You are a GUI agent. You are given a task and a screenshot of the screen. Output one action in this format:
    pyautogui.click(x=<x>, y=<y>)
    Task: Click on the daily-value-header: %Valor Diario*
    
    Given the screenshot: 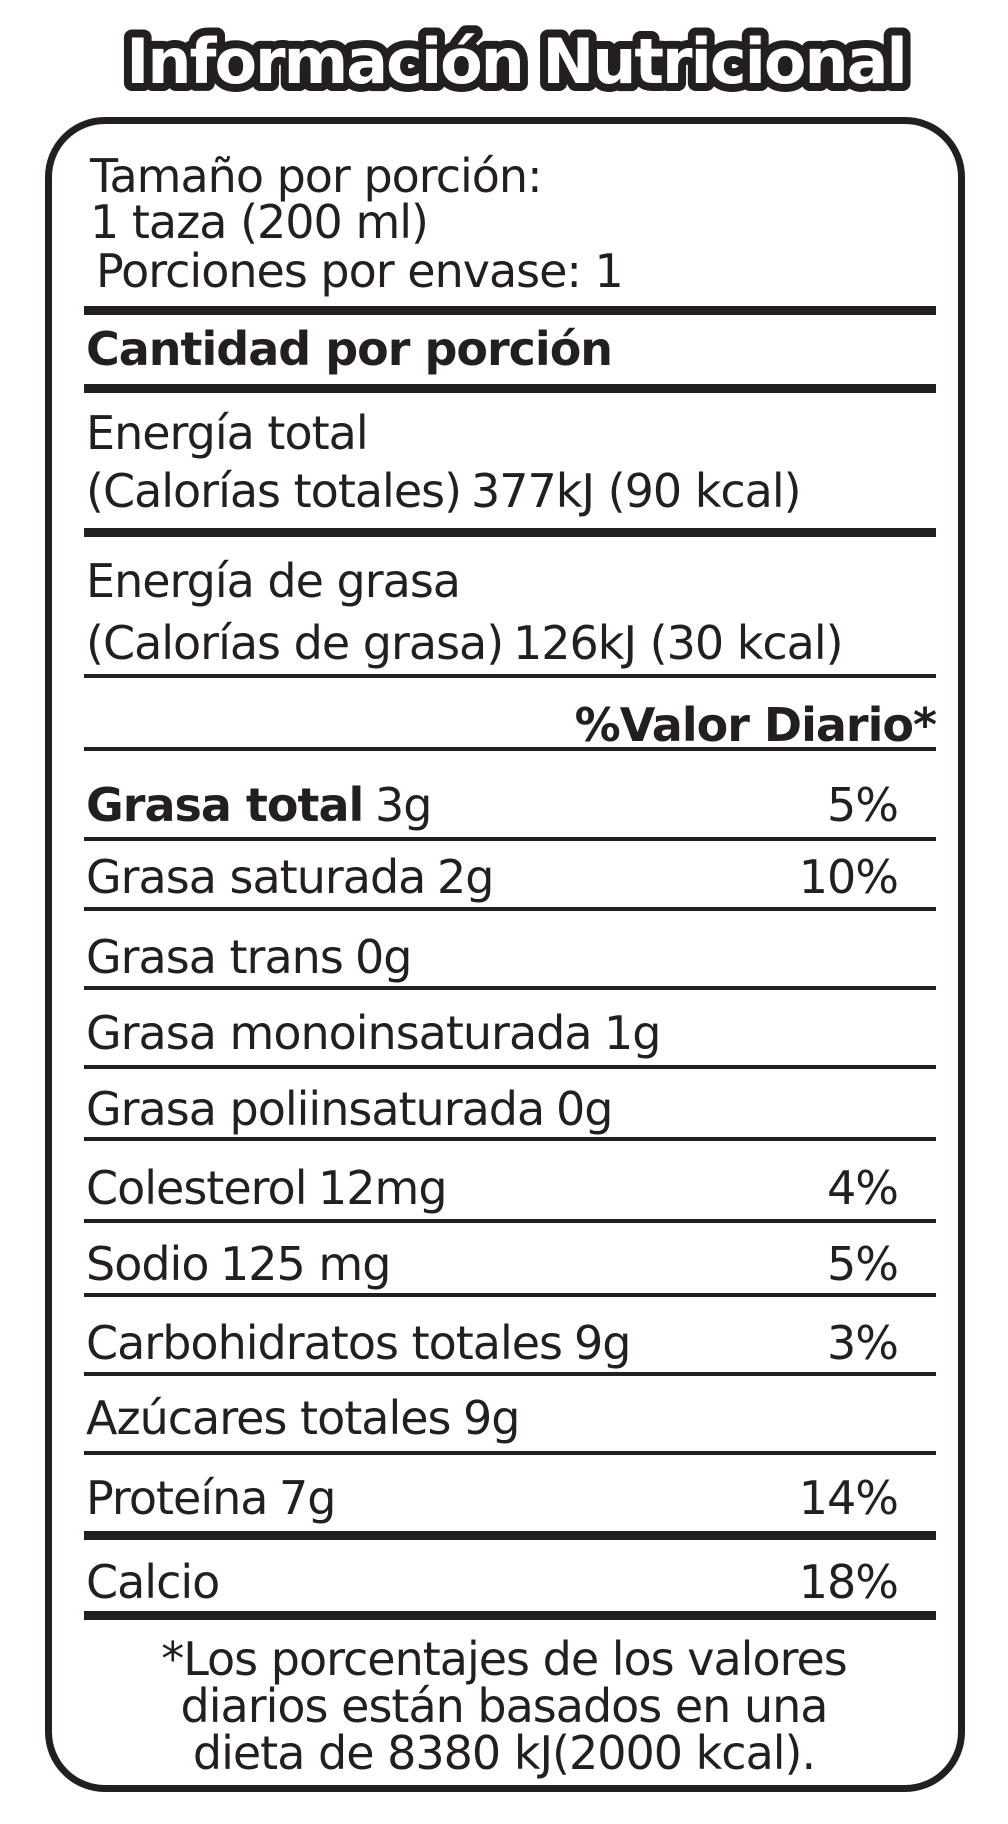 What is the action you would take?
    pyautogui.click(x=755, y=725)
    